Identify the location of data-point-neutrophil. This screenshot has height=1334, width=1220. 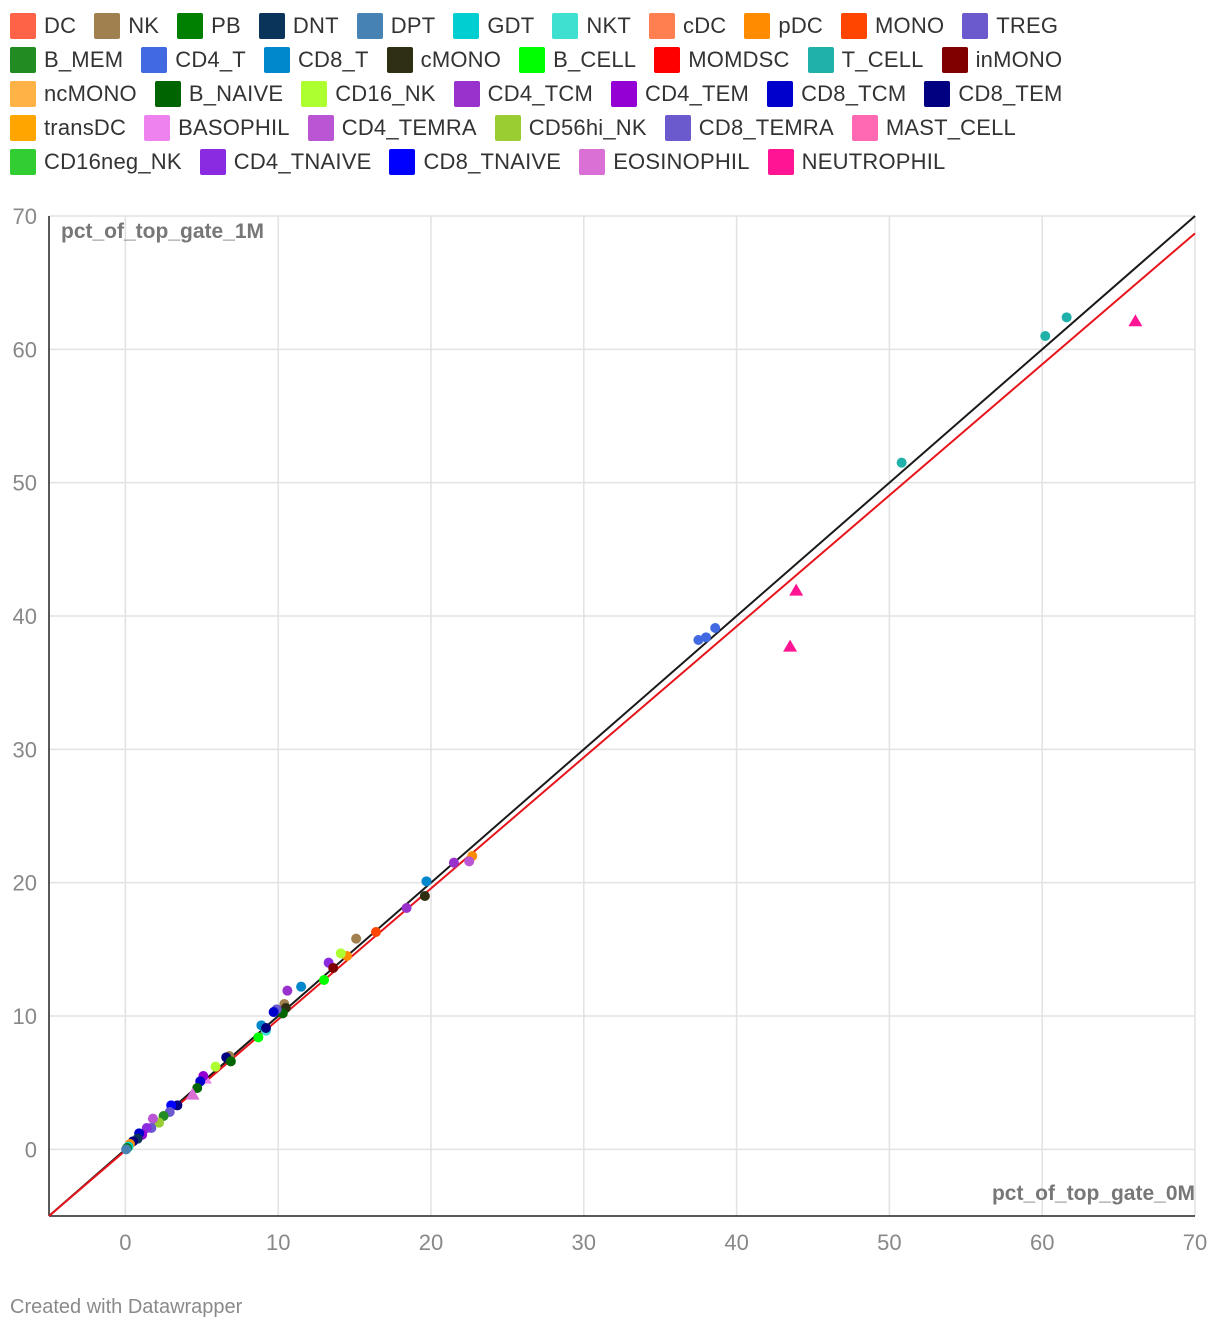
(790, 645).